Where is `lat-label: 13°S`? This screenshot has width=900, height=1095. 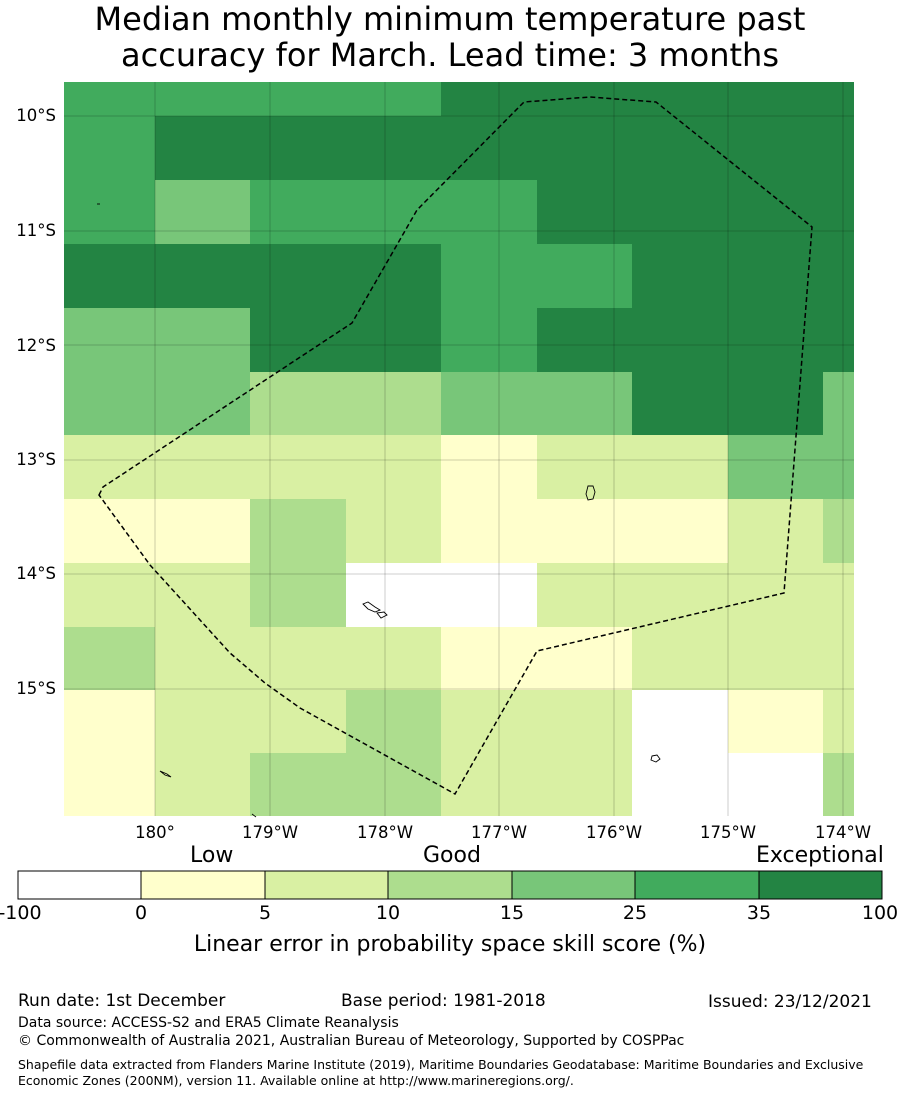
lat-label: 13°S is located at coordinates (36, 459).